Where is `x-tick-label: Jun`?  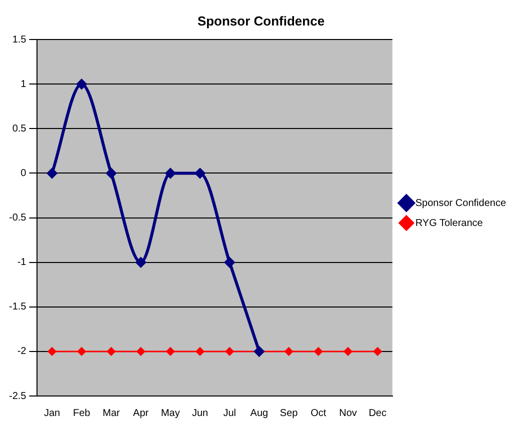 x-tick-label: Jun is located at coordinates (200, 413).